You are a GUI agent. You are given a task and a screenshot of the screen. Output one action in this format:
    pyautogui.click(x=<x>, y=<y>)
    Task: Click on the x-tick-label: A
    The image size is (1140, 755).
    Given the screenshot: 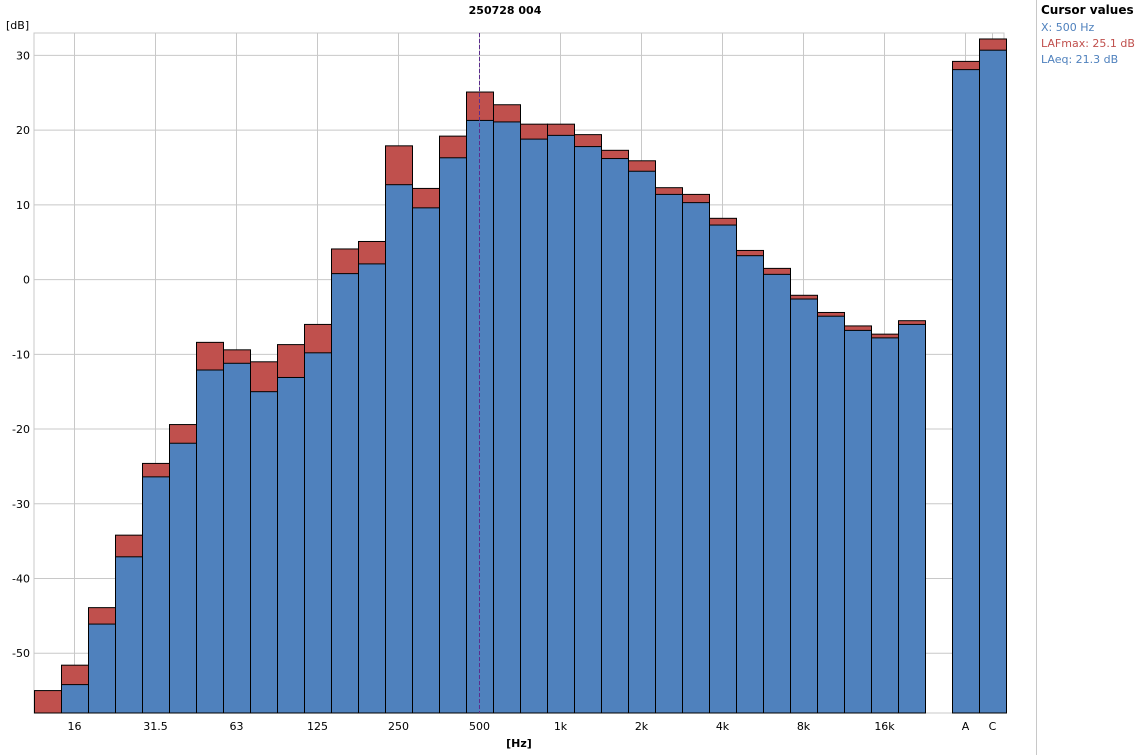 What is the action you would take?
    pyautogui.click(x=966, y=726)
    